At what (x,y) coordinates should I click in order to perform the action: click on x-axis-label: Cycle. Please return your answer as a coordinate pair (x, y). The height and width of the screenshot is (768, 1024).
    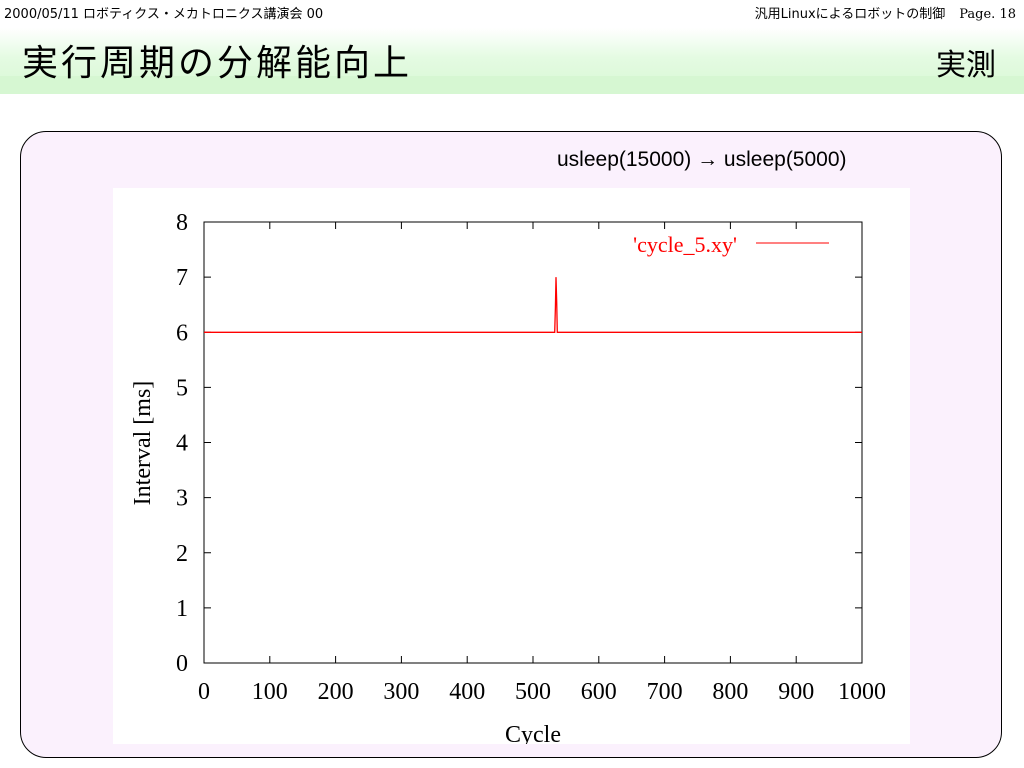
    Looking at the image, I should click on (533, 733).